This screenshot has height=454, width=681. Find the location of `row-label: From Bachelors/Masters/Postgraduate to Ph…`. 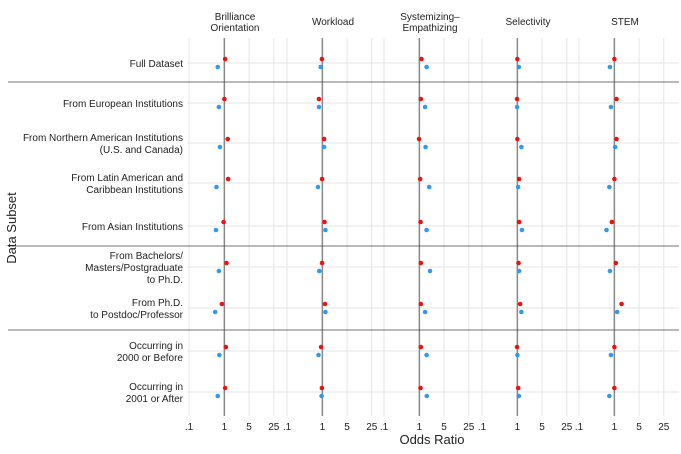

row-label: From Bachelors/Masters/Postgraduate to Ph… is located at coordinates (134, 268).